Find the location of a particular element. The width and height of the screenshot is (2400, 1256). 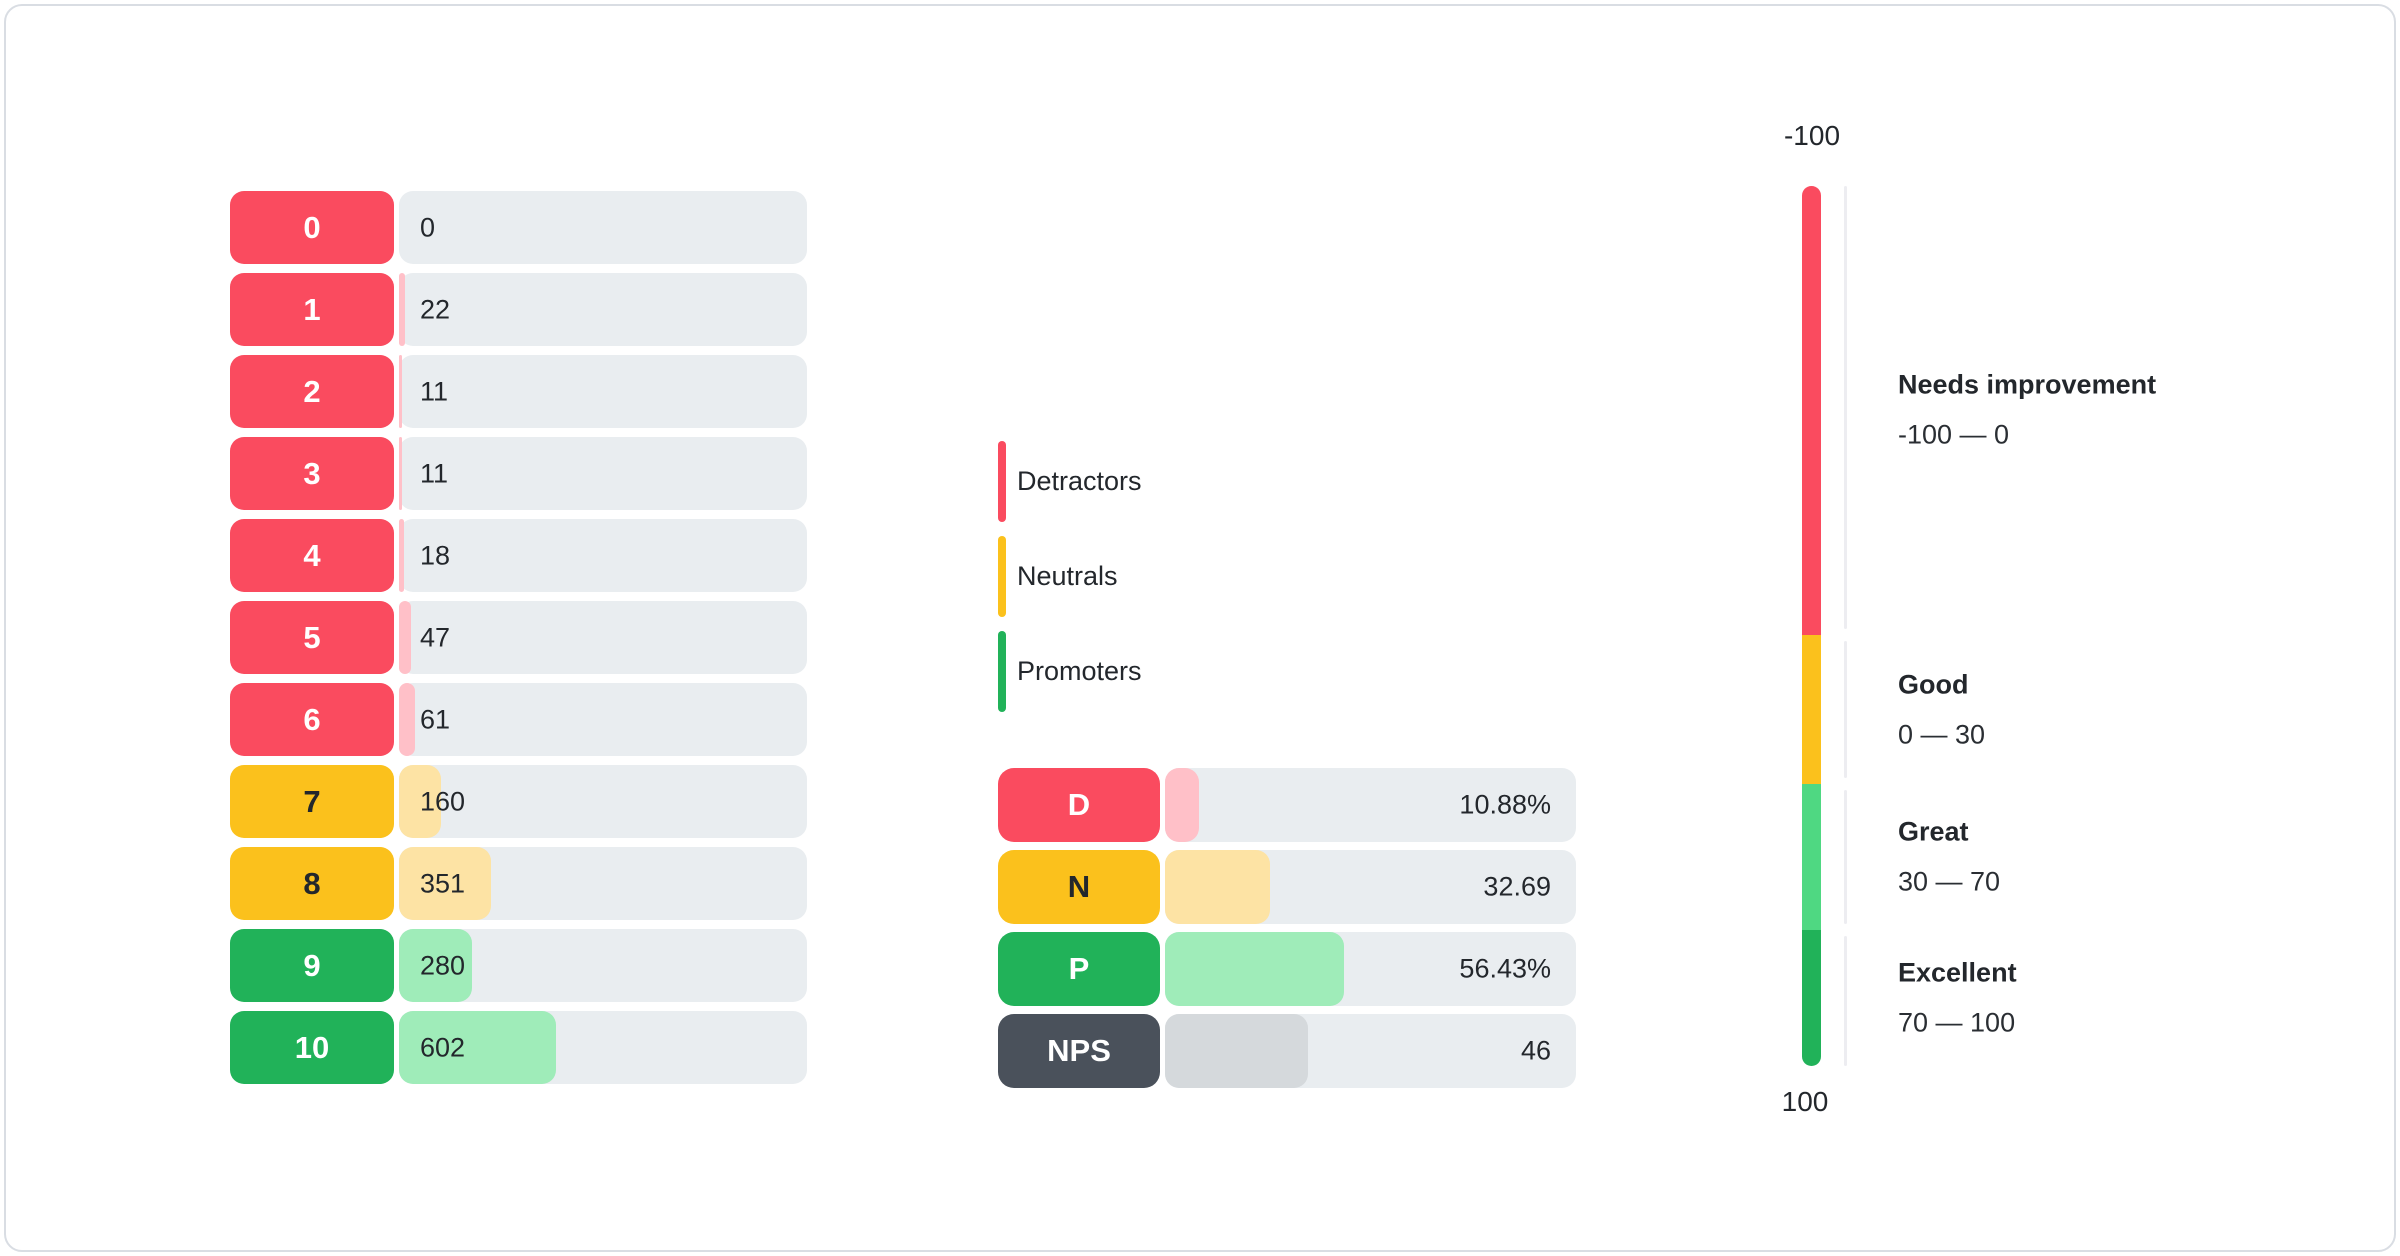

gauge-top-tick-label: -100 is located at coordinates (1812, 135).